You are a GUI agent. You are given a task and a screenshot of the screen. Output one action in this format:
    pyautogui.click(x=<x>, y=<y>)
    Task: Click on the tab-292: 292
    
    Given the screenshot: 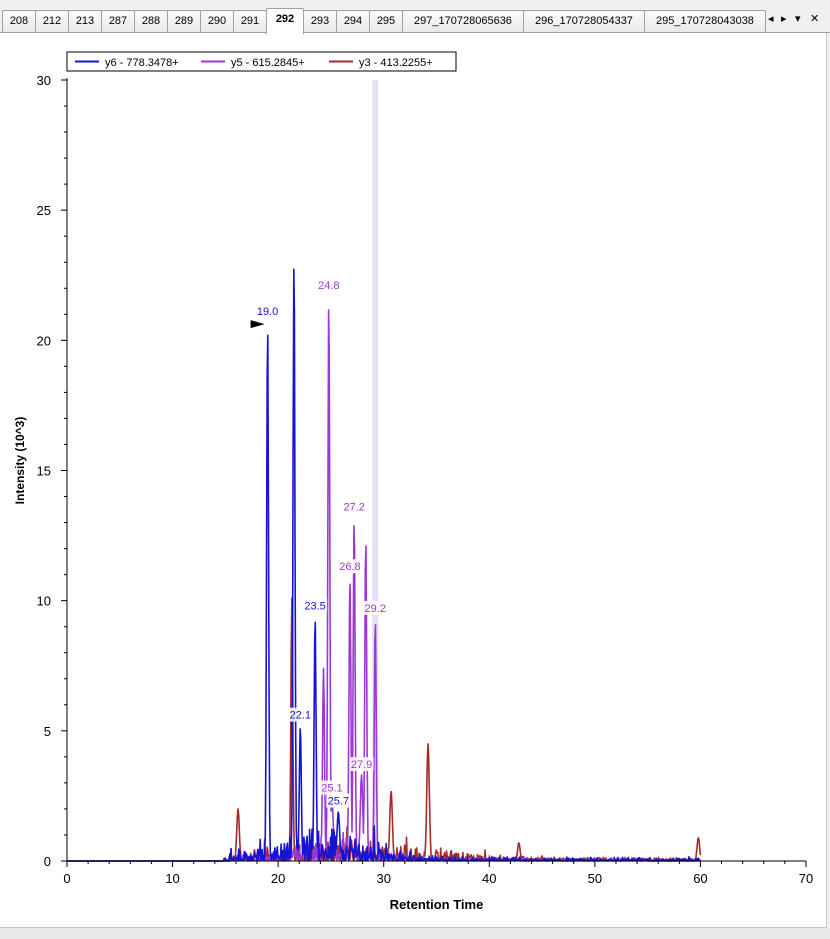 What is the action you would take?
    pyautogui.click(x=285, y=21)
    